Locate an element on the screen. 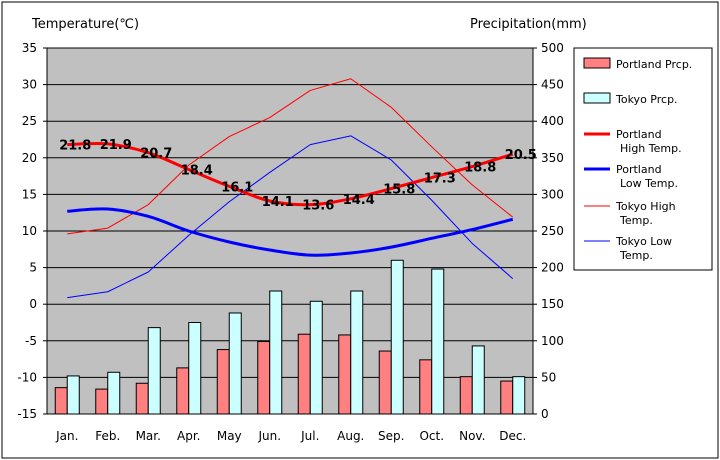  data-label: 21.8 is located at coordinates (75, 146).